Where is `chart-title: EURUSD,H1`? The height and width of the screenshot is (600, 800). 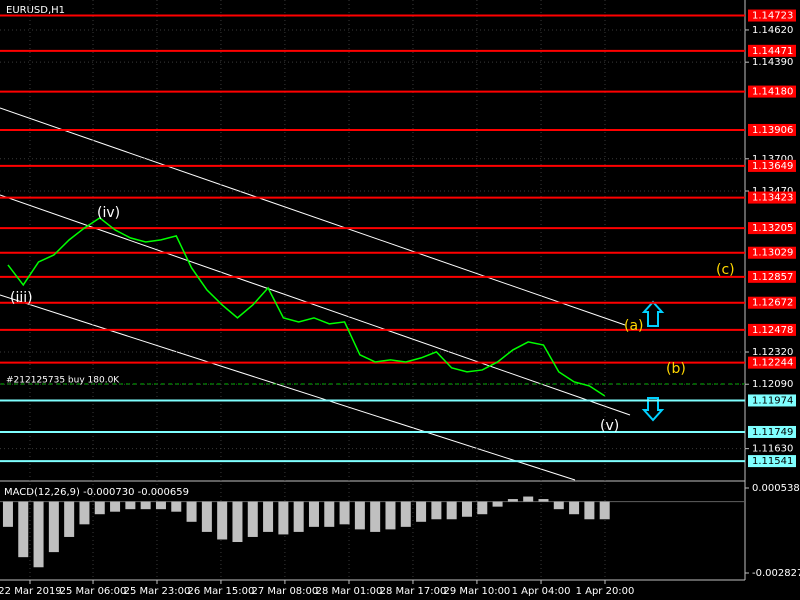 chart-title: EURUSD,H1 is located at coordinates (35, 10).